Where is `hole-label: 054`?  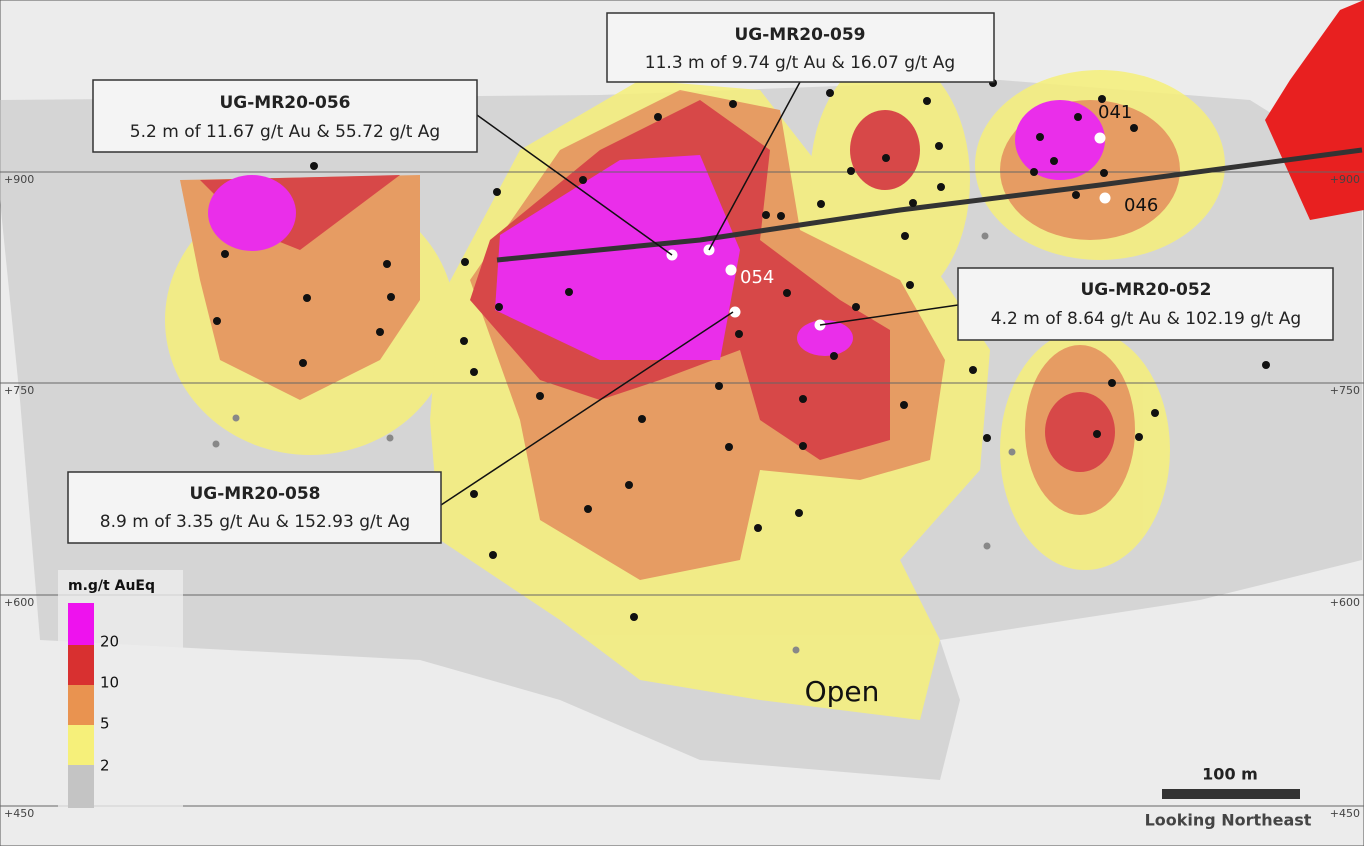
hole-label: 054 is located at coordinates (757, 277).